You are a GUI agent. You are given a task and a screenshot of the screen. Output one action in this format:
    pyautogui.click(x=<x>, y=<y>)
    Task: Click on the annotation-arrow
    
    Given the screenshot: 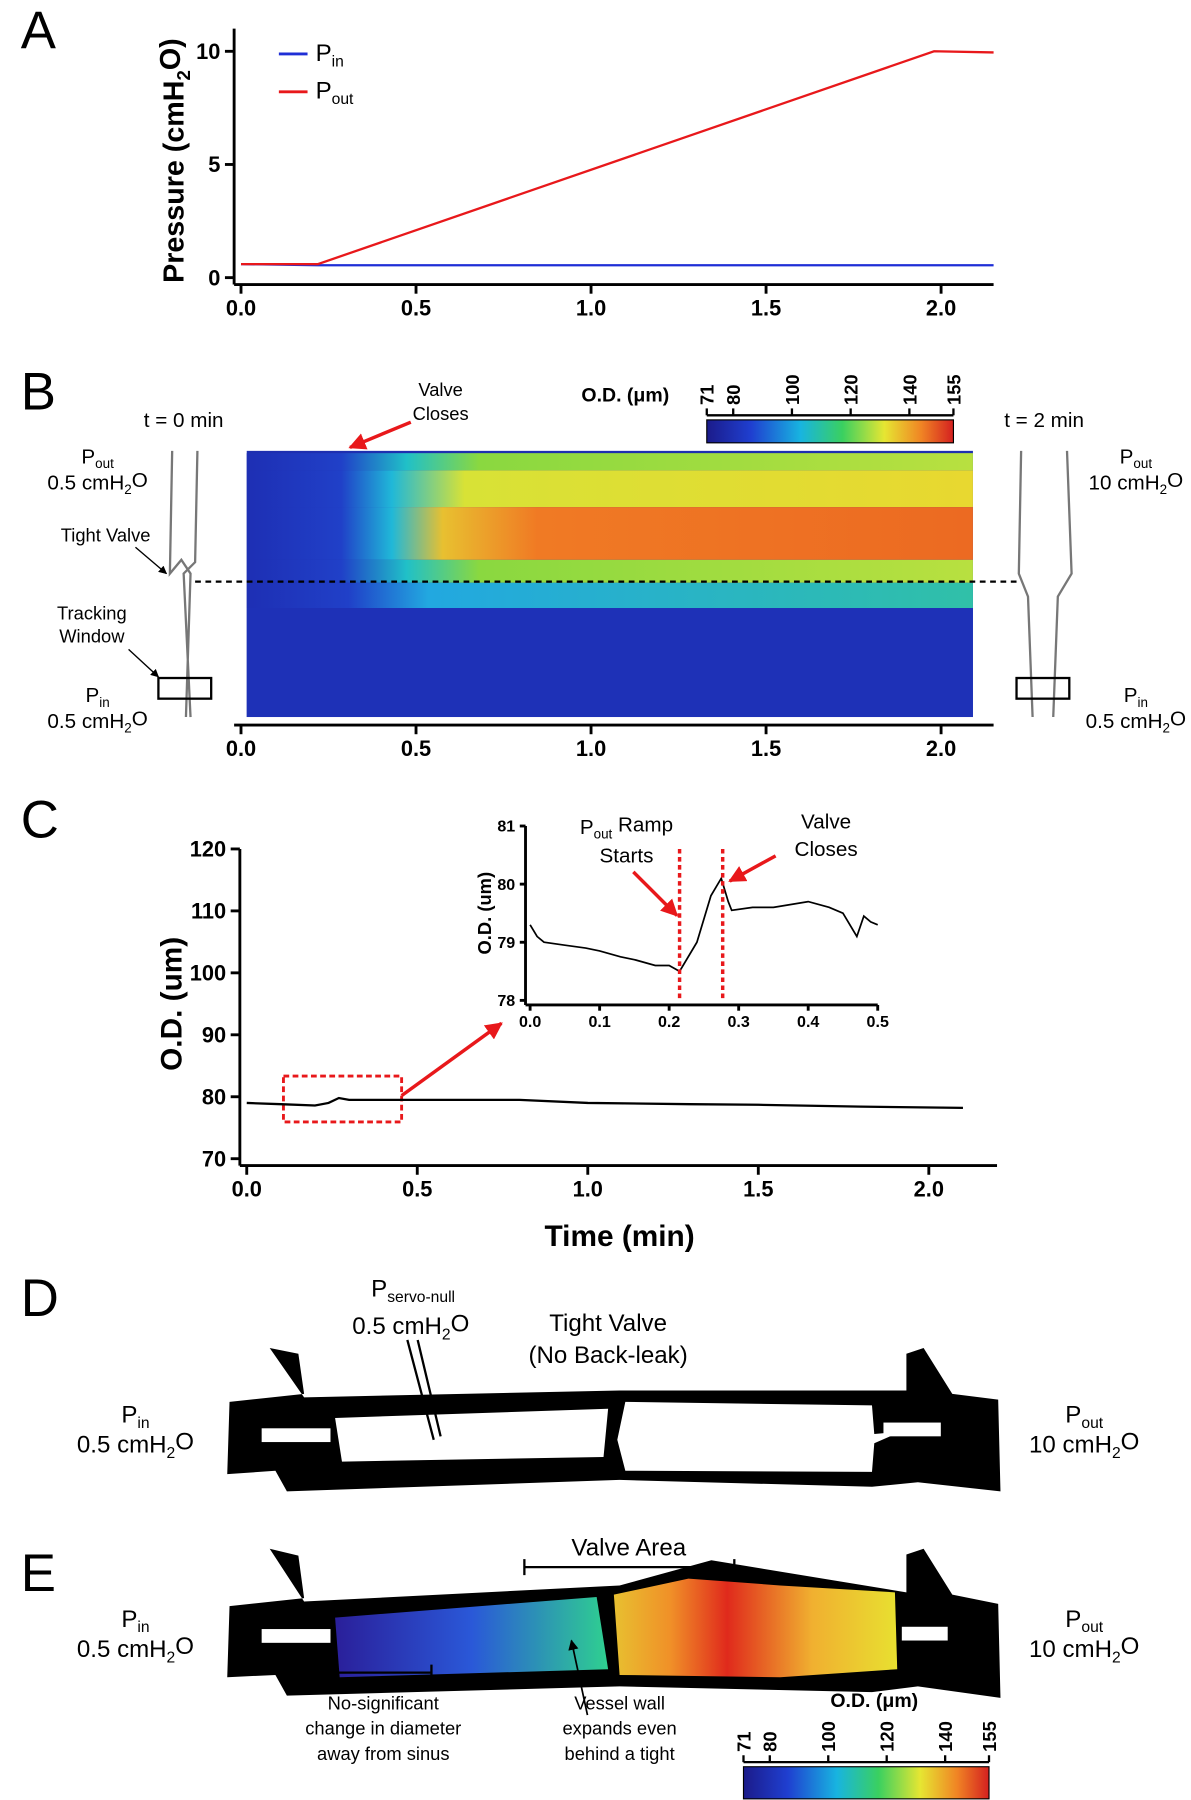 What is the action you would take?
    pyautogui.click(x=144, y=663)
    